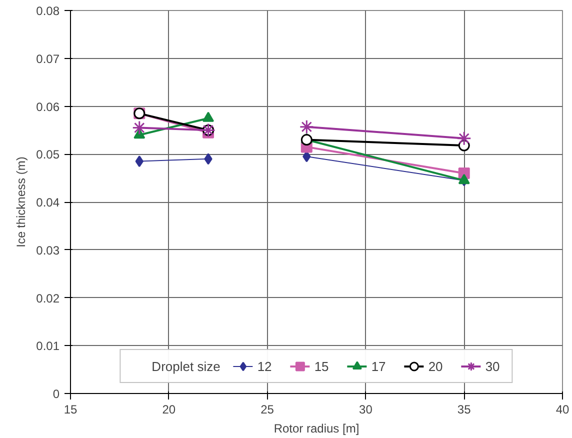  Describe the element at coordinates (71, 409) in the screenshot. I see `x-tick-label: 15` at that location.